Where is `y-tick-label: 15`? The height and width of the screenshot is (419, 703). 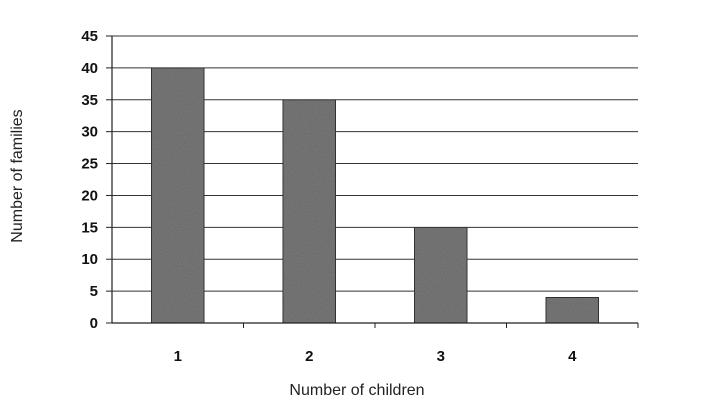
y-tick-label: 15 is located at coordinates (89, 227).